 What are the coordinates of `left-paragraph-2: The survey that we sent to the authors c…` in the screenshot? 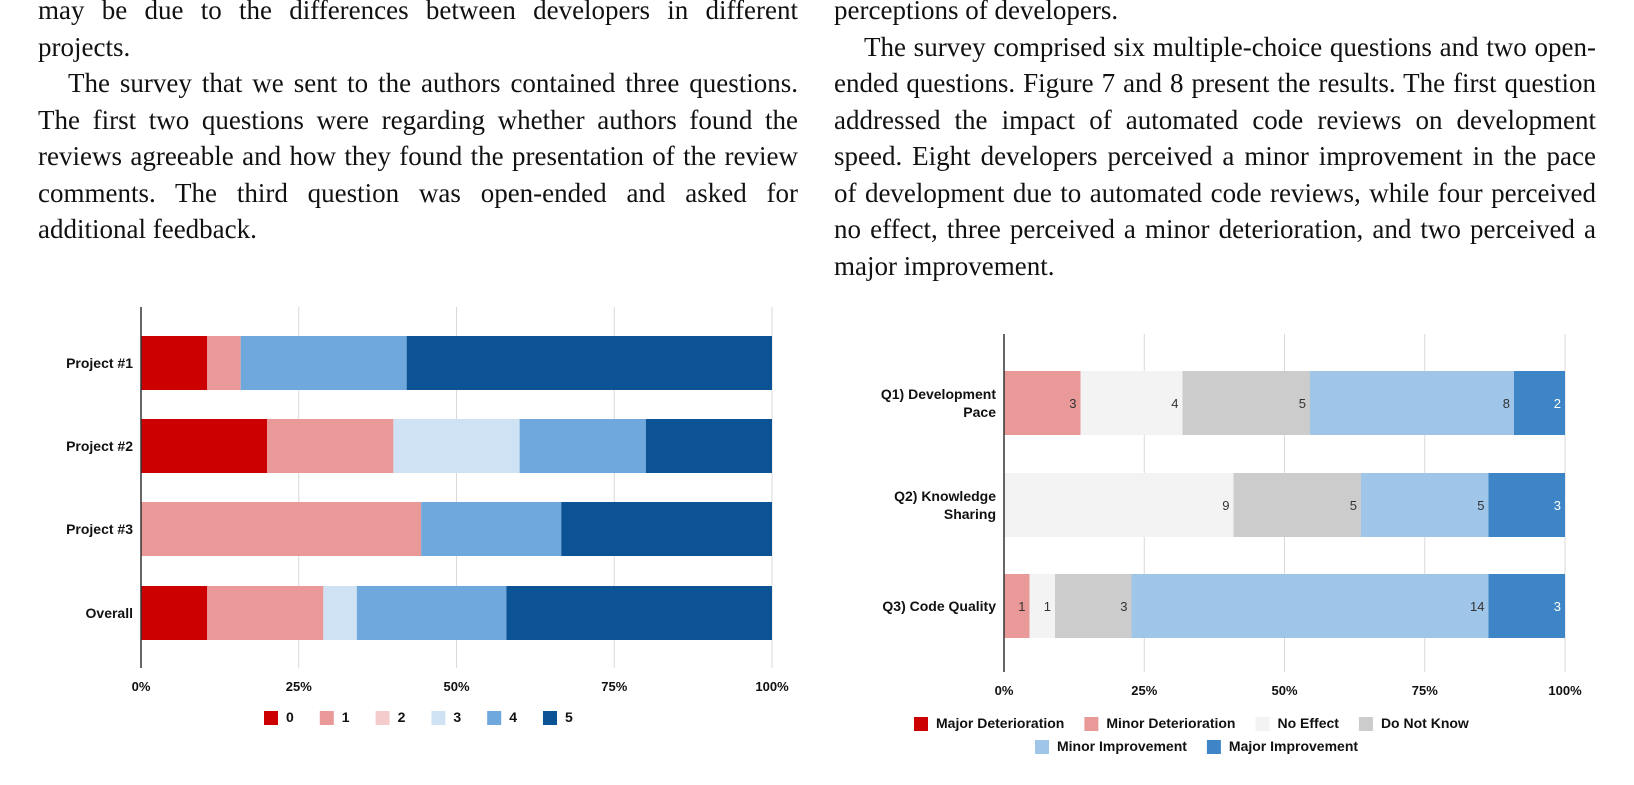 It's located at (418, 156).